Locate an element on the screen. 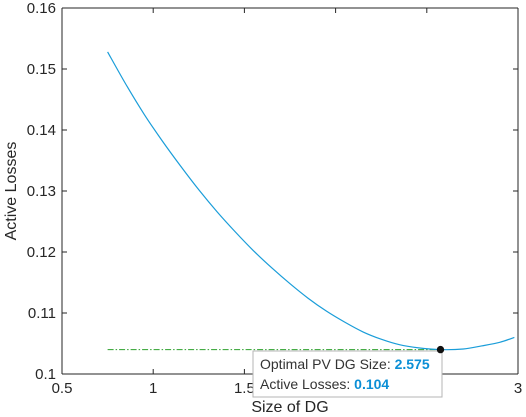 The height and width of the screenshot is (417, 526). datatip-size-value: 2.575 is located at coordinates (412, 364).